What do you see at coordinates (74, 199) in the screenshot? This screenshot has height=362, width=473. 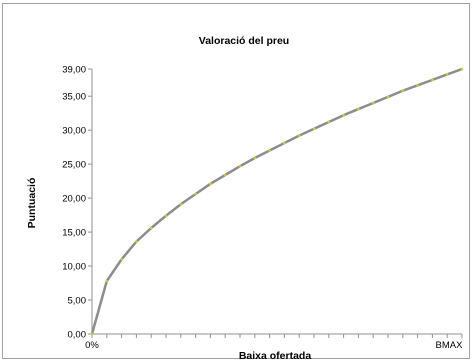 I see `y-tick-label: 20,00` at bounding box center [74, 199].